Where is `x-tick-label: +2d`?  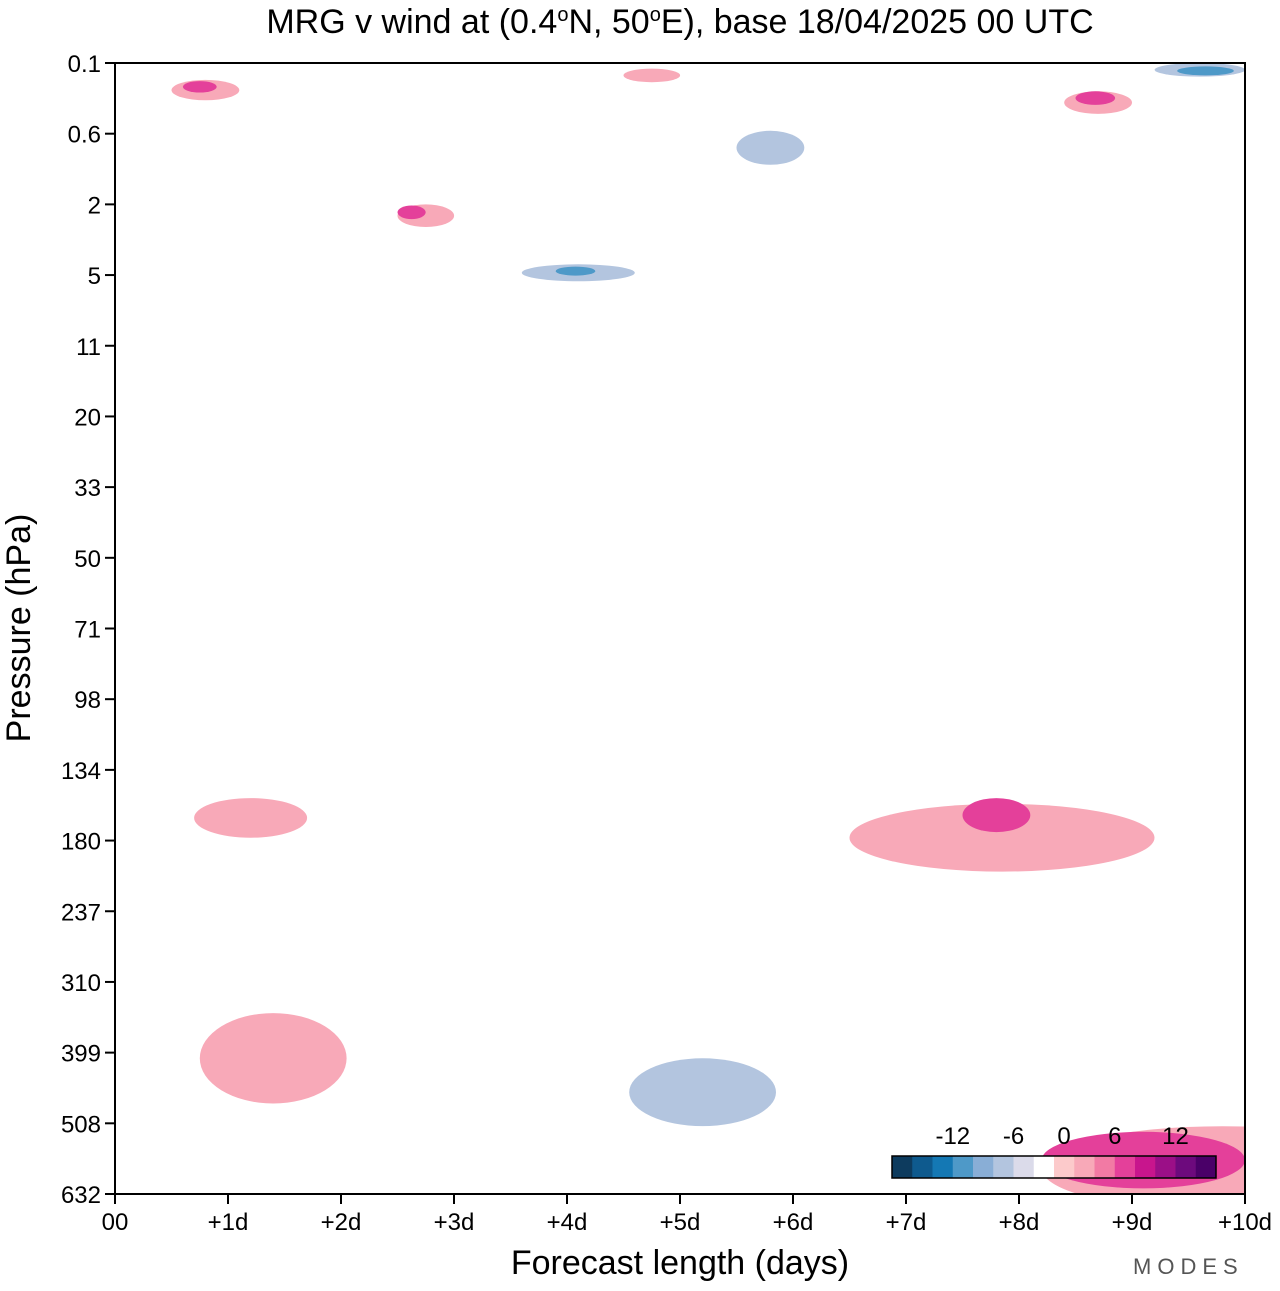 x-tick-label: +2d is located at coordinates (341, 1222).